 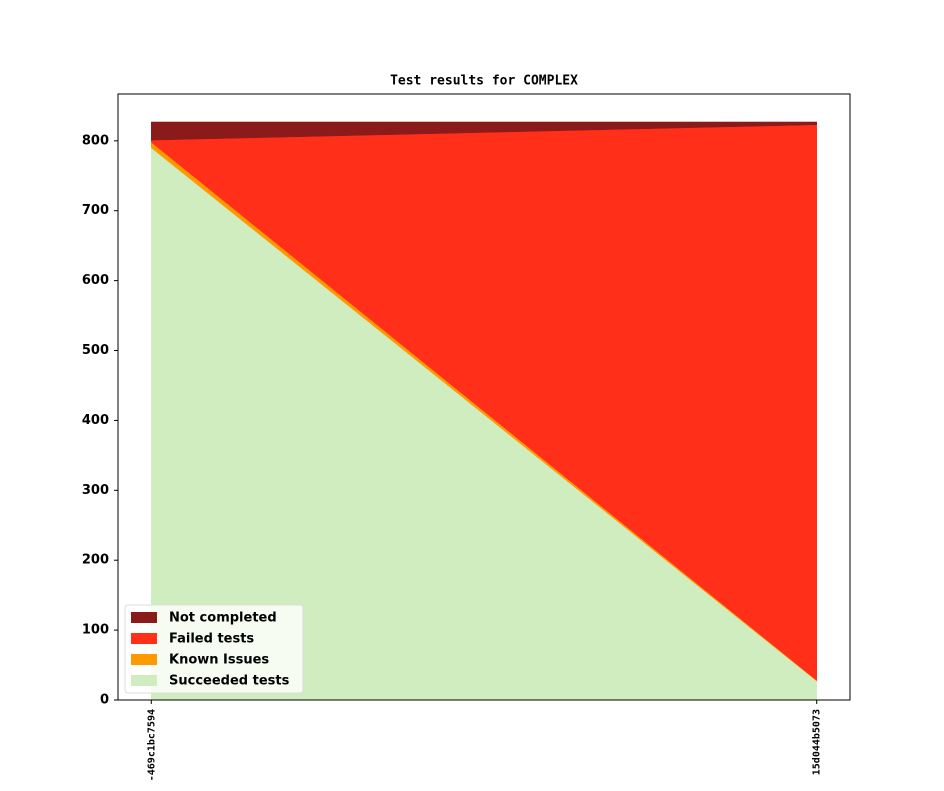 I want to click on x-tick-label: -469c1bc7594, so click(x=151, y=745).